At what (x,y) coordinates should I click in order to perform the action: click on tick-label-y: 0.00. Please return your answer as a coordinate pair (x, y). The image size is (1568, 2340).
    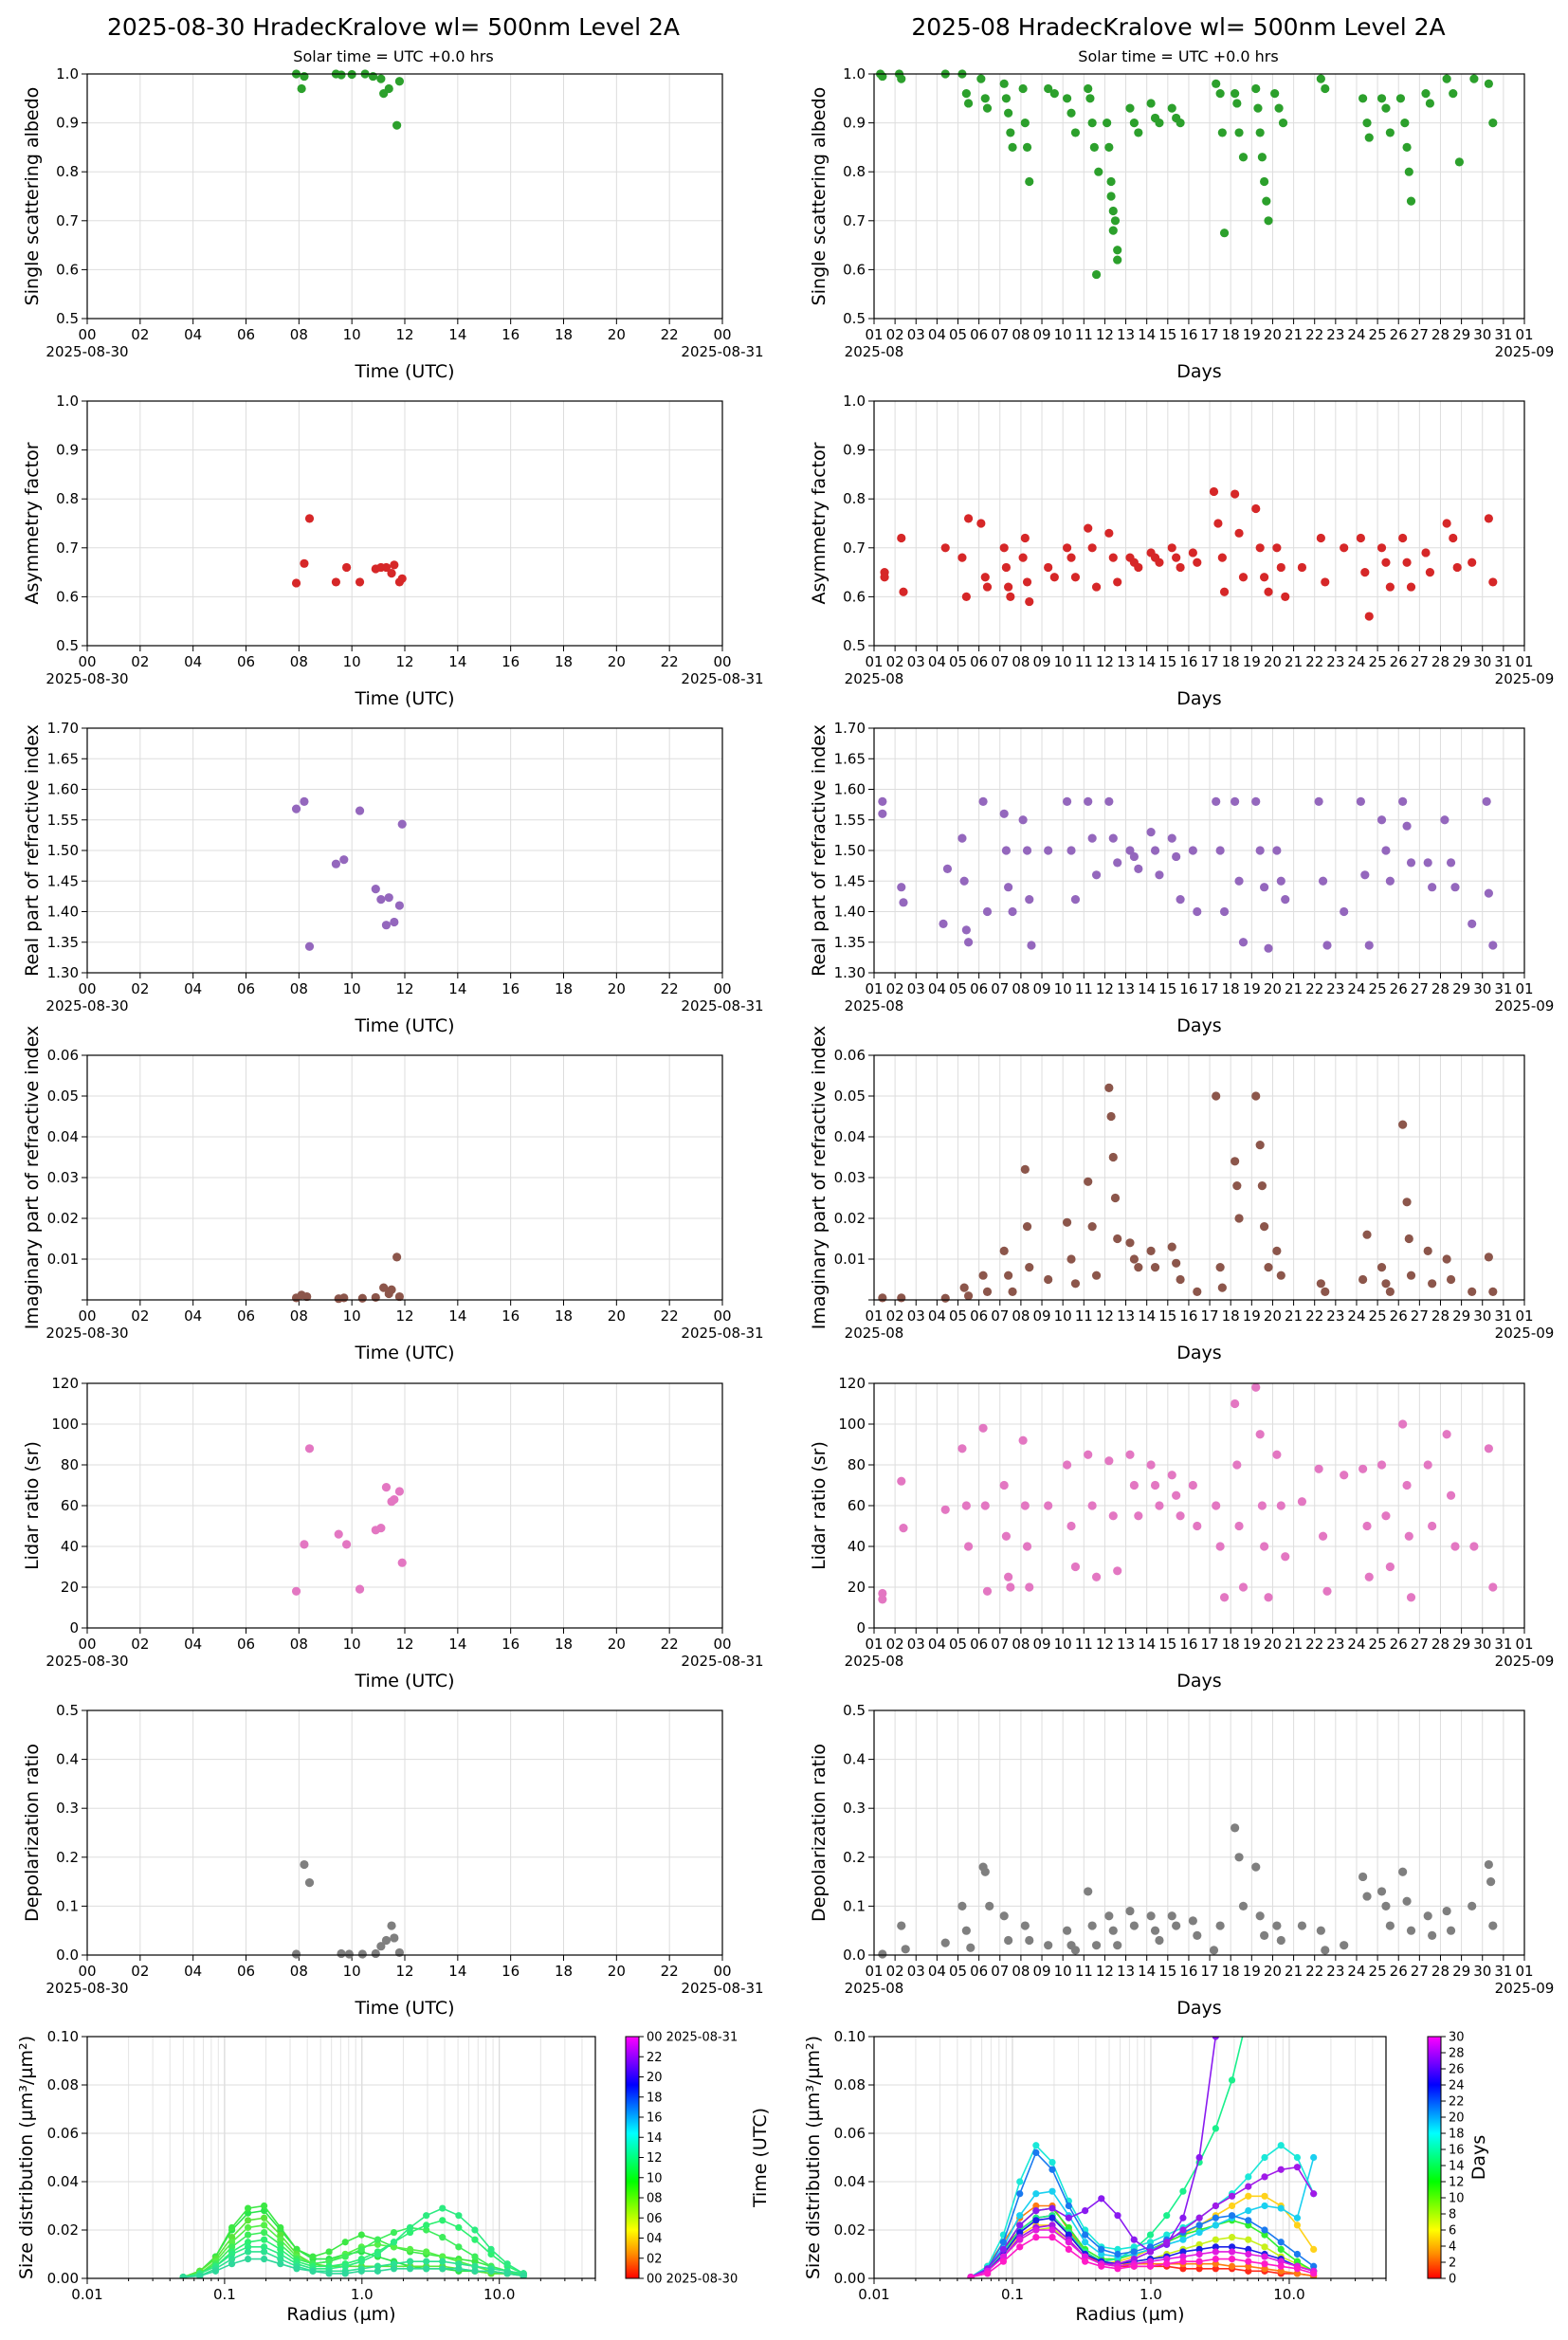
    Looking at the image, I should click on (63, 2278).